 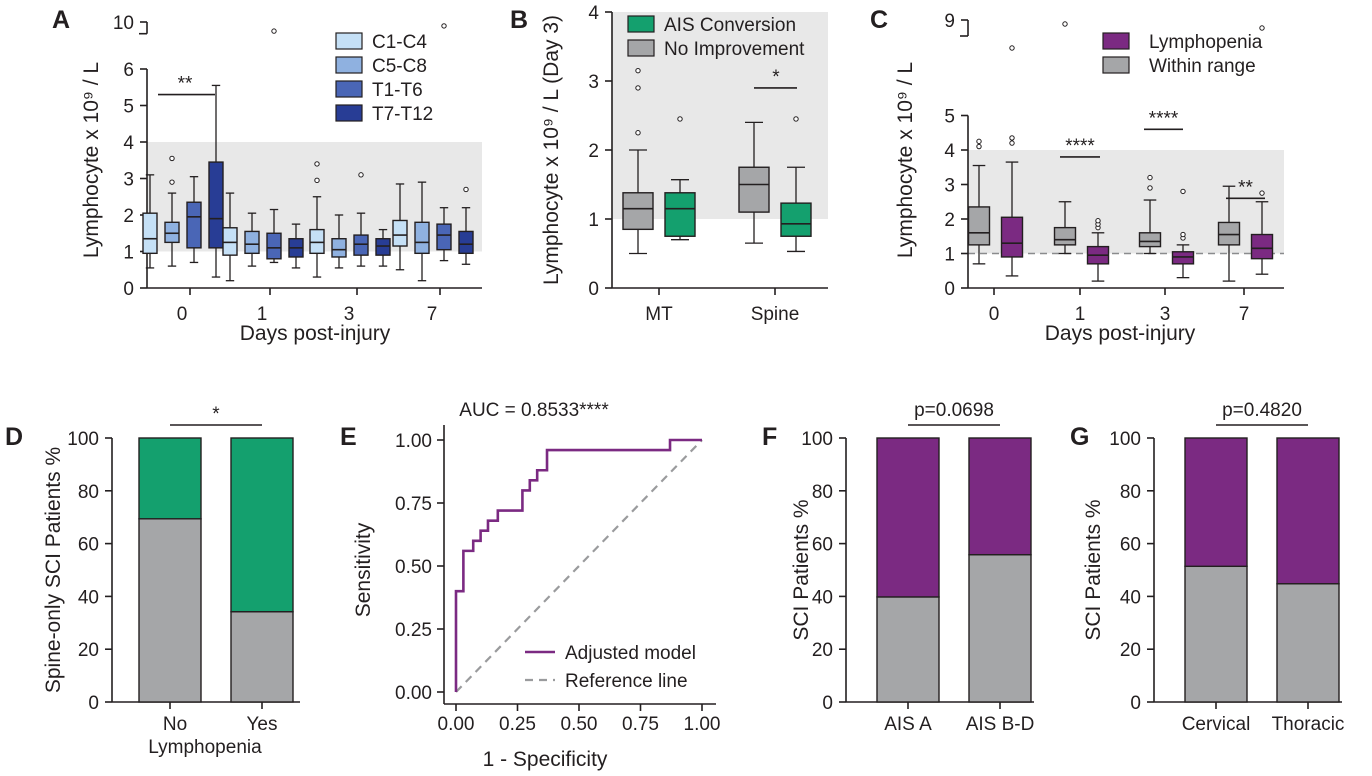 I want to click on panel-a-y-tick-label: 10, so click(x=123, y=23).